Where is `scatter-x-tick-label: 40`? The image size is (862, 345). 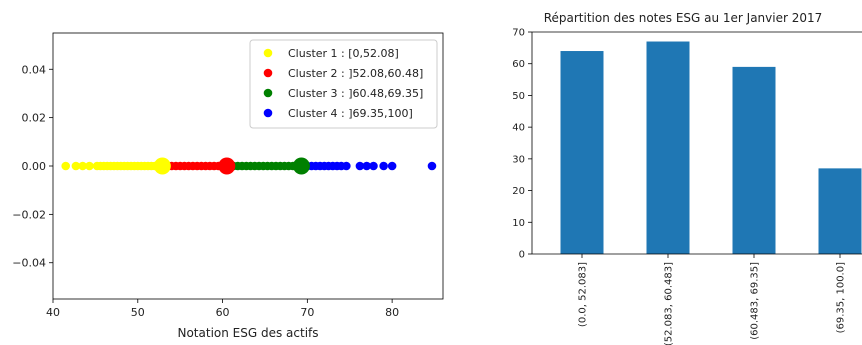
scatter-x-tick-label: 40 is located at coordinates (53, 312).